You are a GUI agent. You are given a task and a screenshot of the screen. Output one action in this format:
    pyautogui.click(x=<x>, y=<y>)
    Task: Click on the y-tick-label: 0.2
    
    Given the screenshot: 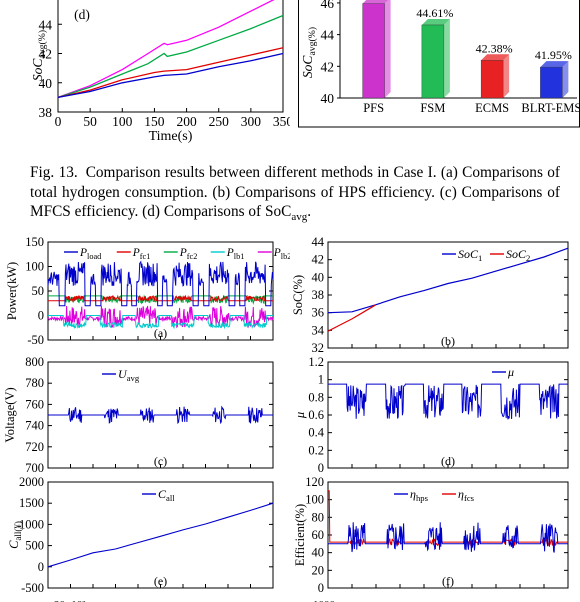 What is the action you would take?
    pyautogui.click(x=316, y=450)
    